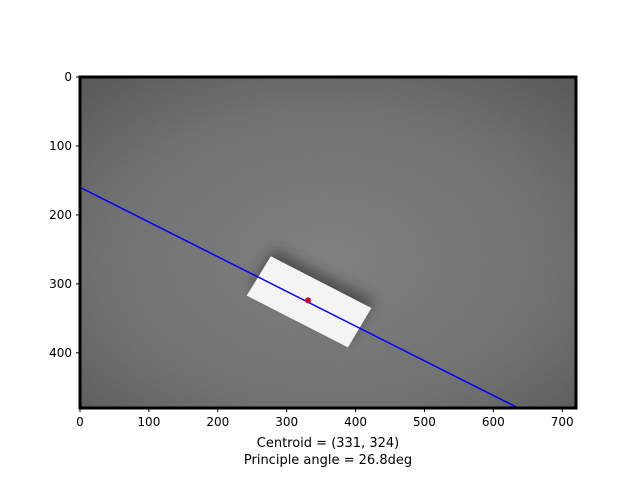 The width and height of the screenshot is (640, 480). I want to click on centroid-marker, so click(308, 300).